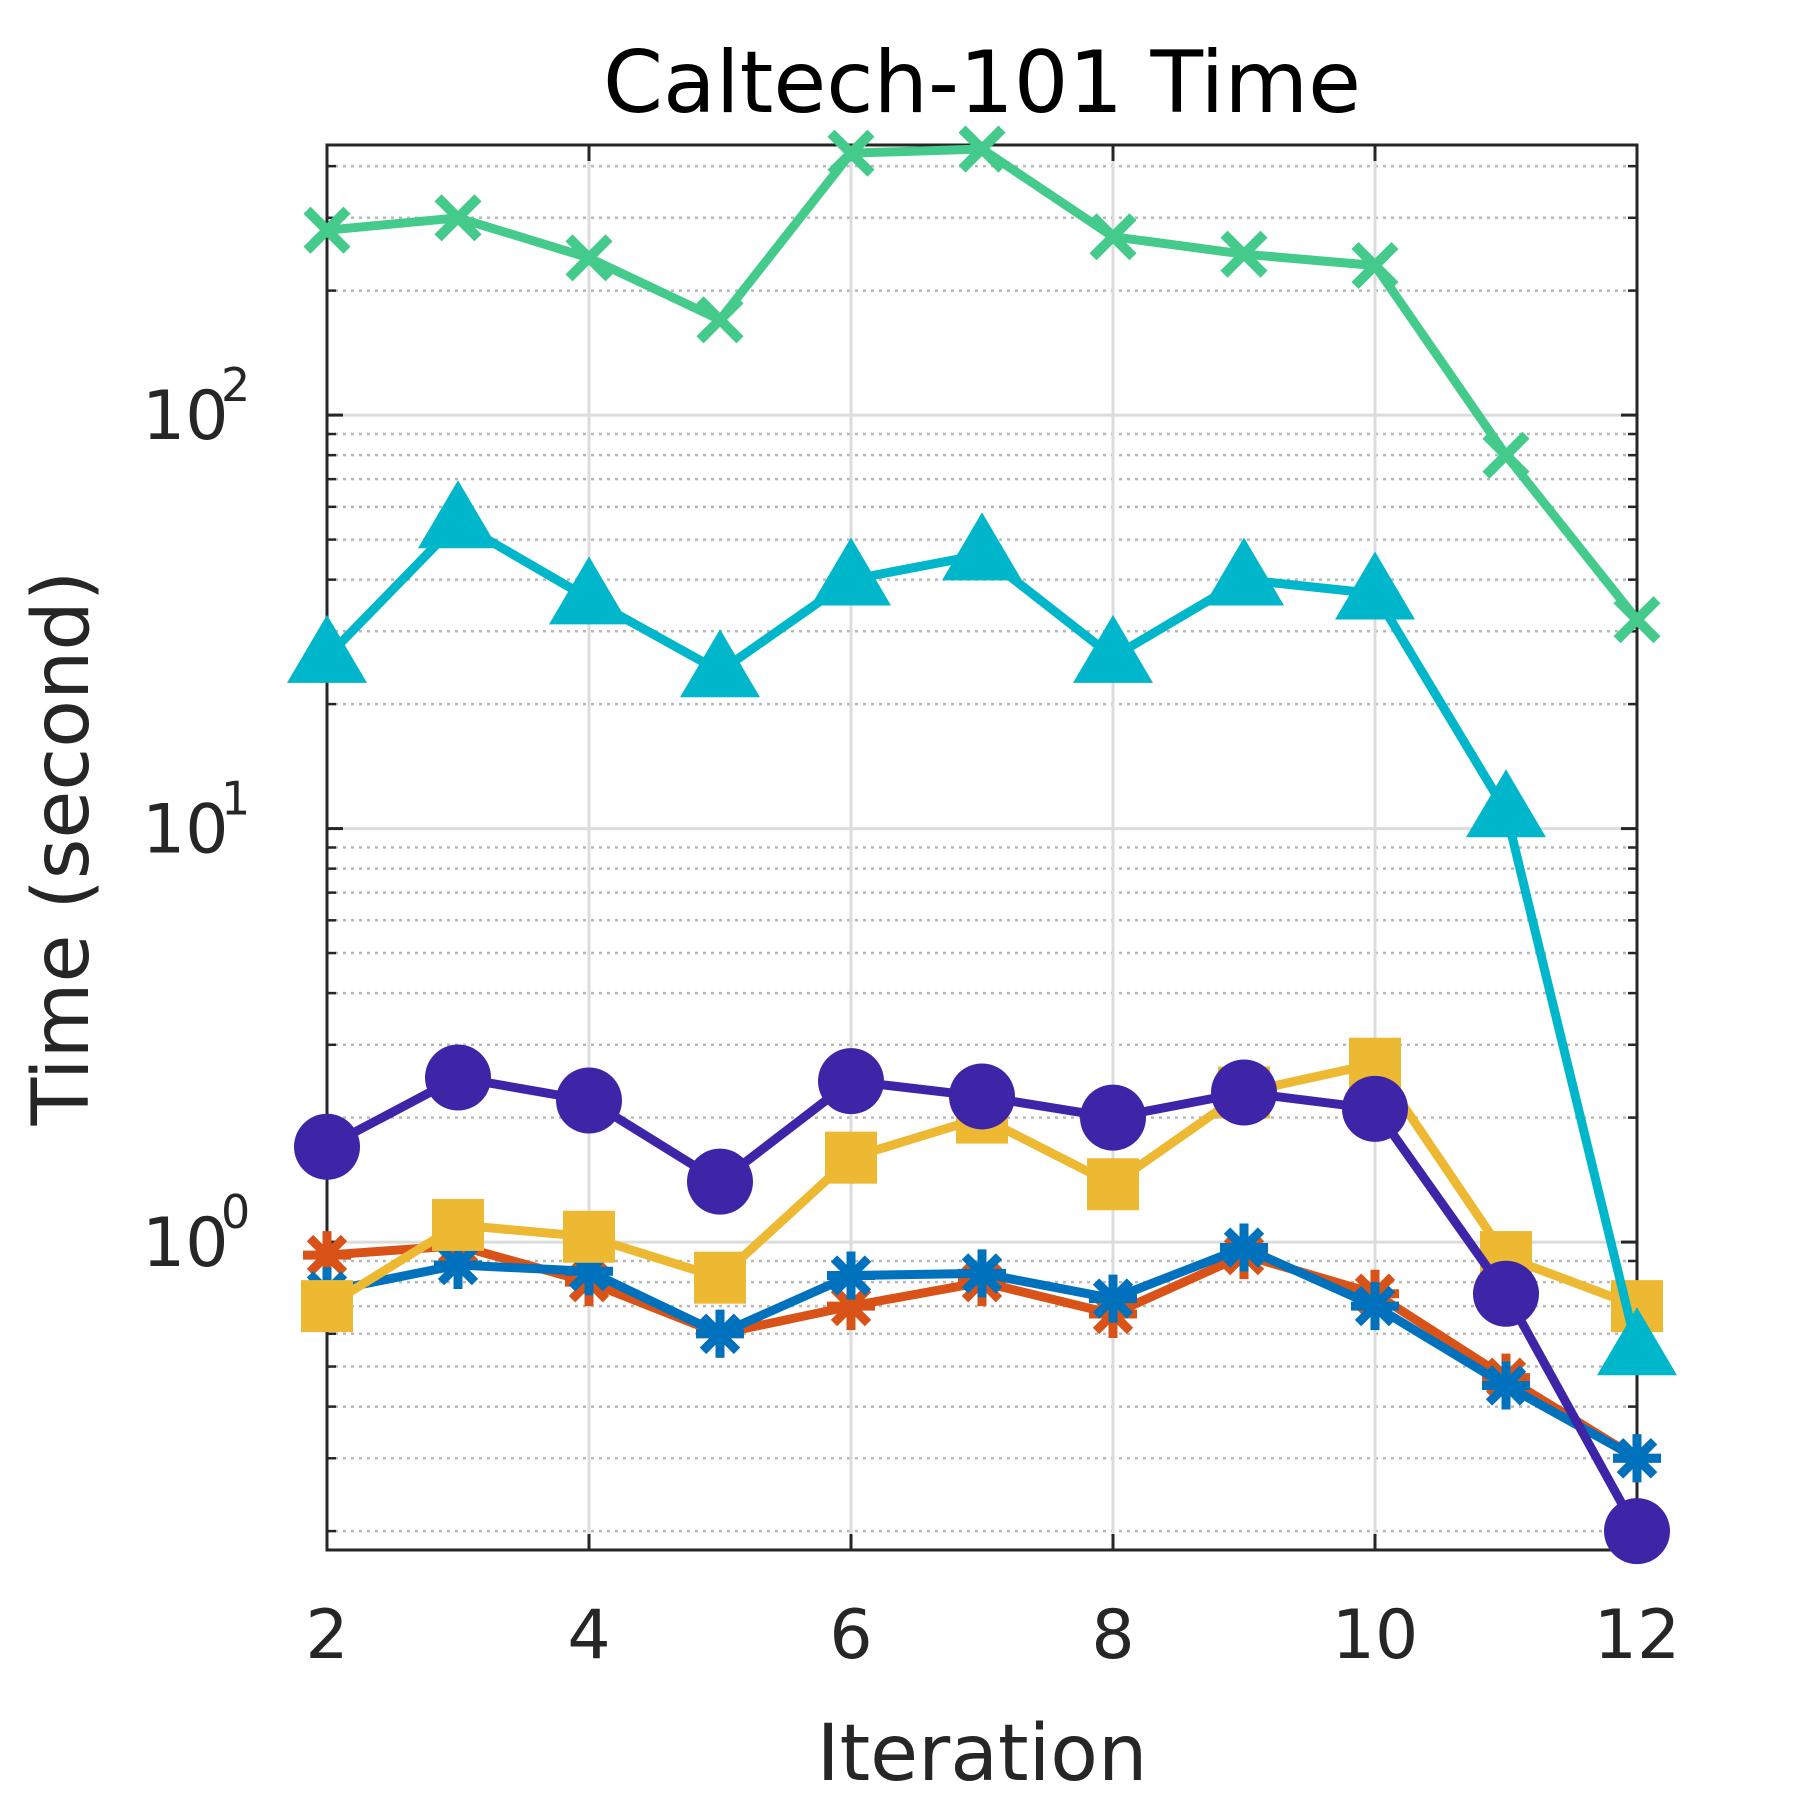 This screenshot has height=1800, width=1800. What do you see at coordinates (850, 1635) in the screenshot?
I see `x-tick-label: 6` at bounding box center [850, 1635].